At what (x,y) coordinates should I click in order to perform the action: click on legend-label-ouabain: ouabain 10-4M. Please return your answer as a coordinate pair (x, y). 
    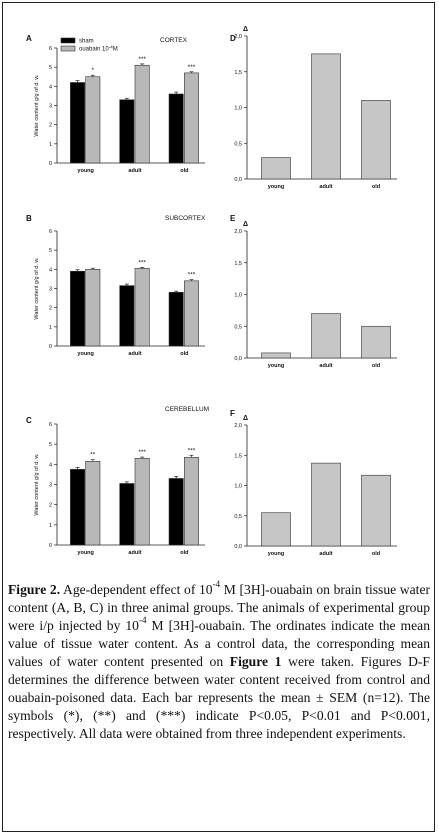
    Looking at the image, I should click on (98, 49).